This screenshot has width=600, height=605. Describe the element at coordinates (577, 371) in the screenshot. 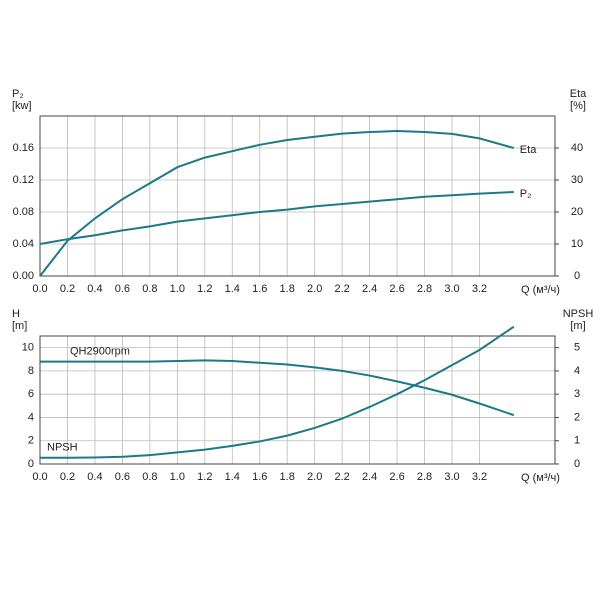

I see `y2-tick-label: 4` at that location.